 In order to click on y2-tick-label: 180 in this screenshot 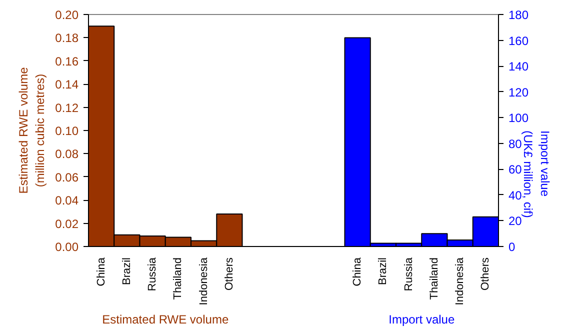, I will do `click(518, 15)`.